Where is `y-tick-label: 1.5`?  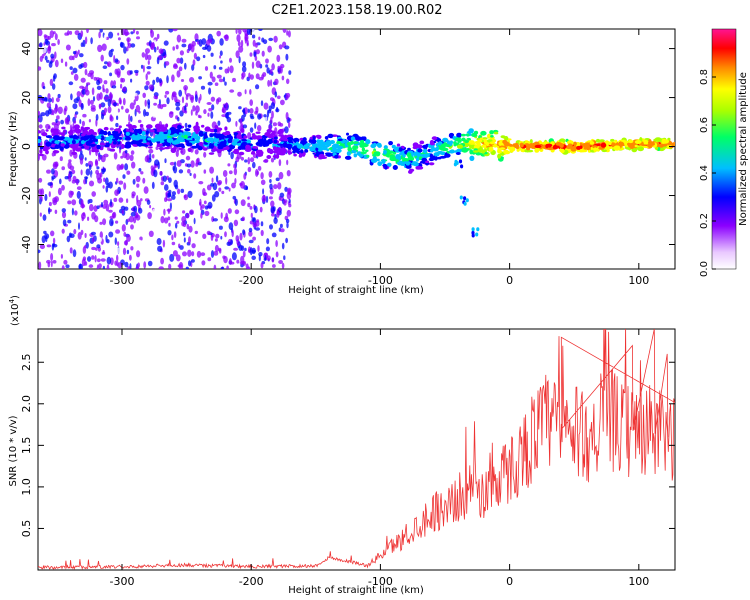
y-tick-label: 1.5 is located at coordinates (26, 446).